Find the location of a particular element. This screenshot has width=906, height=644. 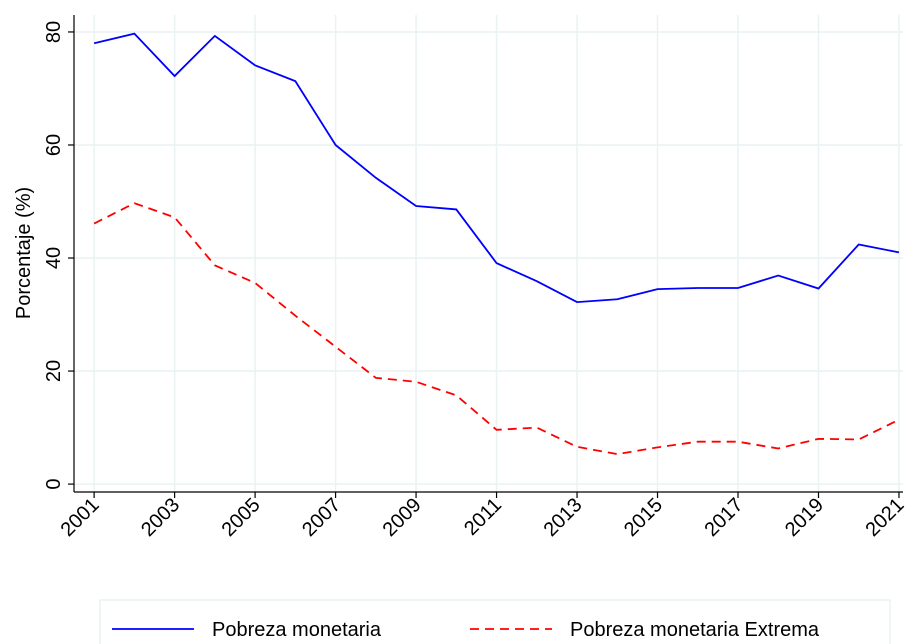

legend-label: Pobreza monetaria is located at coordinates (297, 630).